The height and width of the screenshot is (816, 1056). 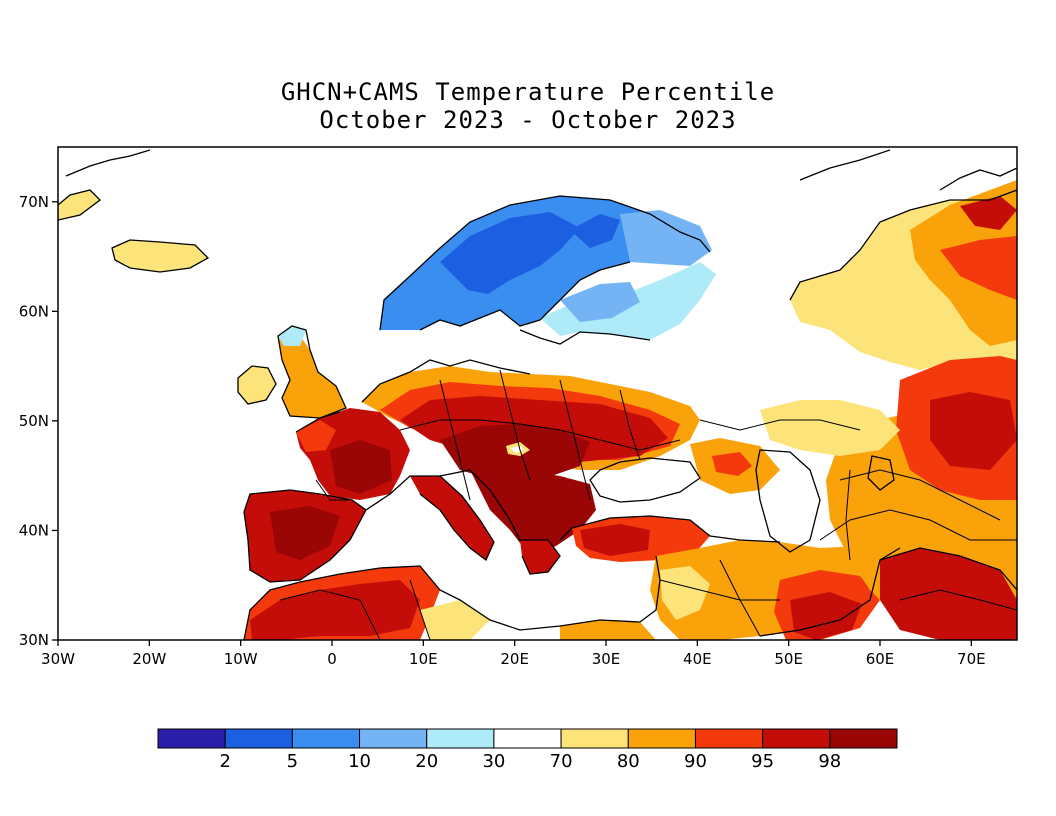 I want to click on lon-tick-label: 70E, so click(x=971, y=659).